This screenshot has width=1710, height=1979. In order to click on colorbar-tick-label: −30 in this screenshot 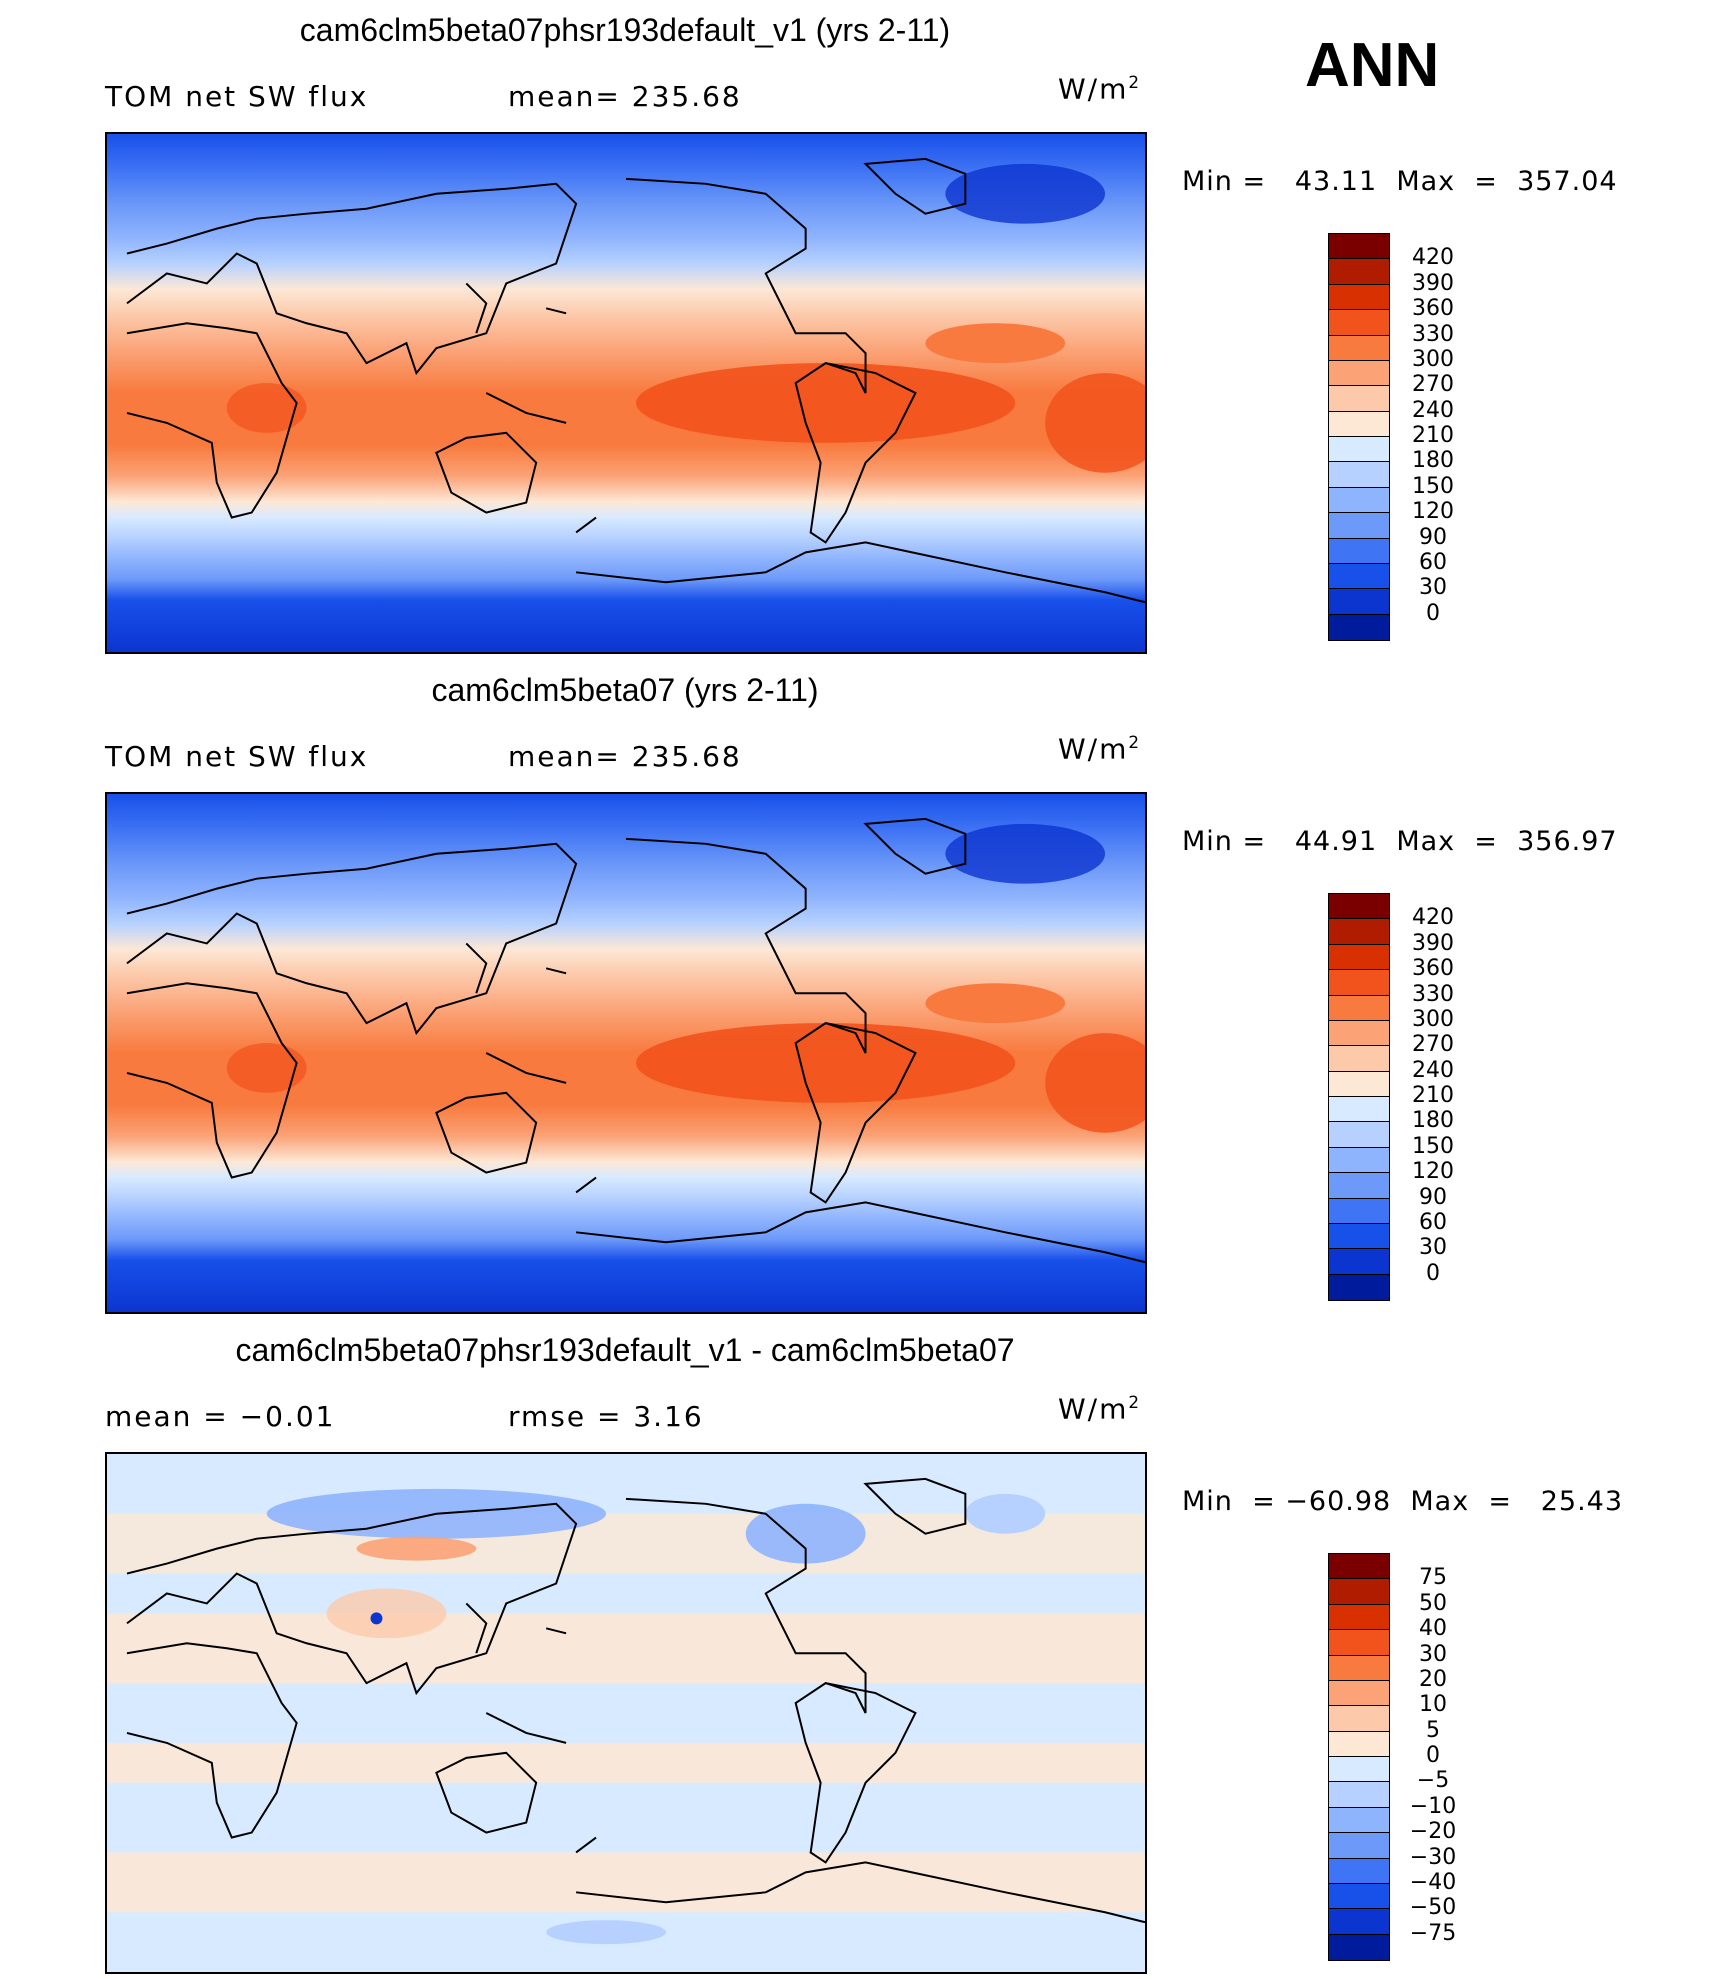, I will do `click(1433, 1857)`.